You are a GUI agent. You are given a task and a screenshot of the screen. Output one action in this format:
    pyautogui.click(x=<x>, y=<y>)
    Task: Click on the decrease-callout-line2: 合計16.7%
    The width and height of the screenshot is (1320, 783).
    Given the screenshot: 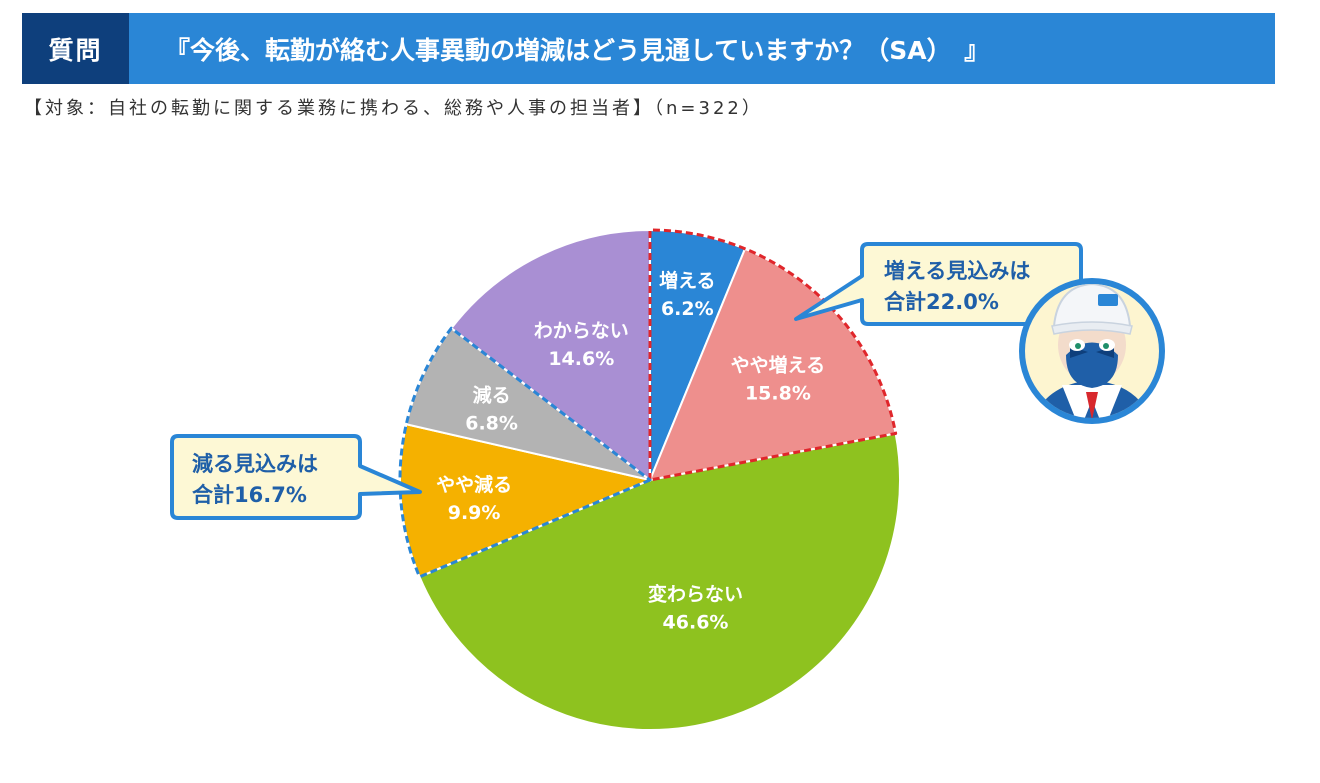 What is the action you would take?
    pyautogui.click(x=249, y=495)
    